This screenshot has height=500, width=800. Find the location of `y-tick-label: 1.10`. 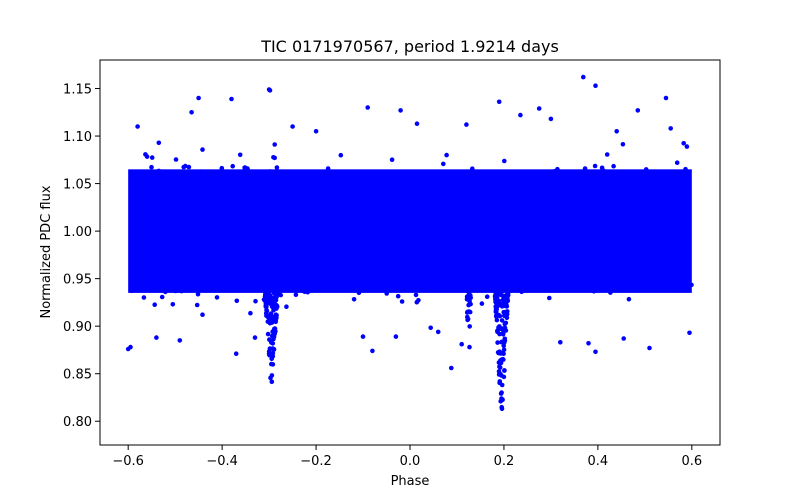

y-tick-label: 1.10 is located at coordinates (77, 137).